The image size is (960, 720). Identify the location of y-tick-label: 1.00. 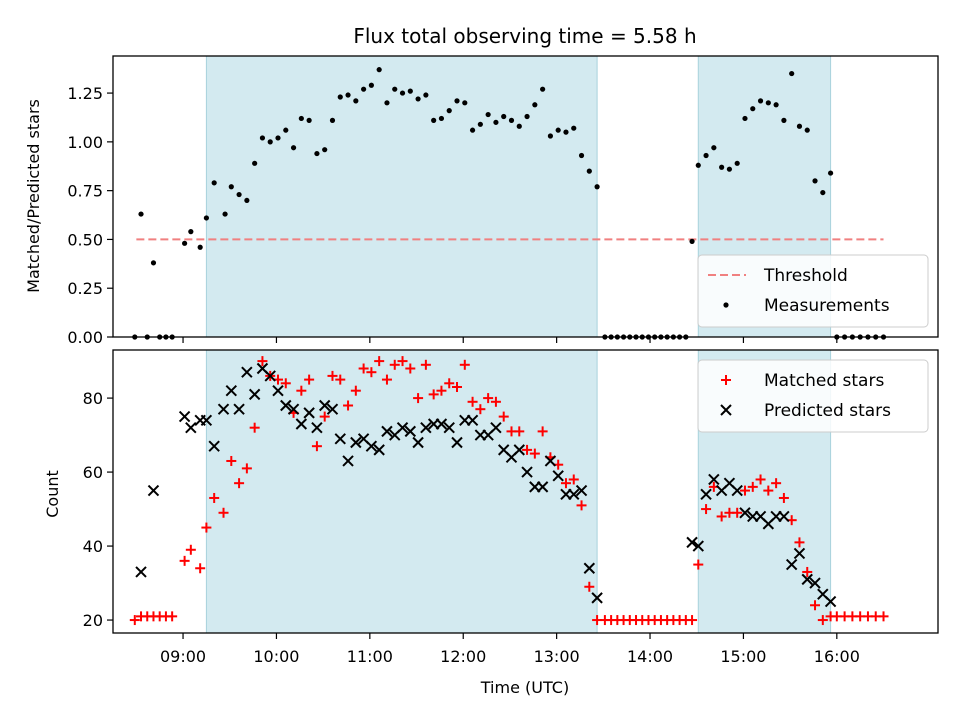
(85, 142).